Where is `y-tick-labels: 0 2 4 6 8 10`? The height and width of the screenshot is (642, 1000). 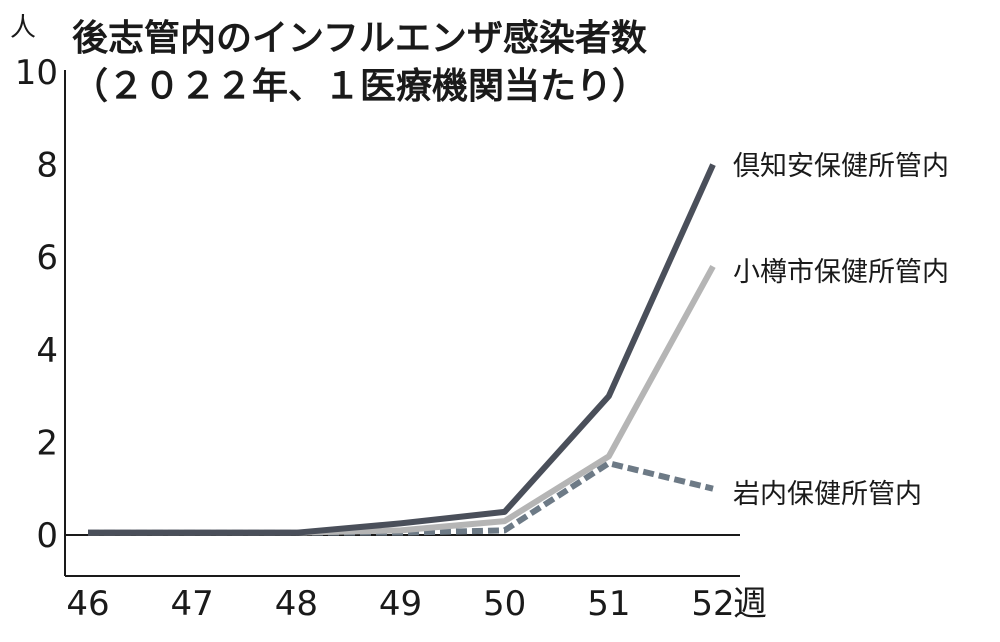
y-tick-labels: 0 2 4 6 8 10 is located at coordinates (36, 304).